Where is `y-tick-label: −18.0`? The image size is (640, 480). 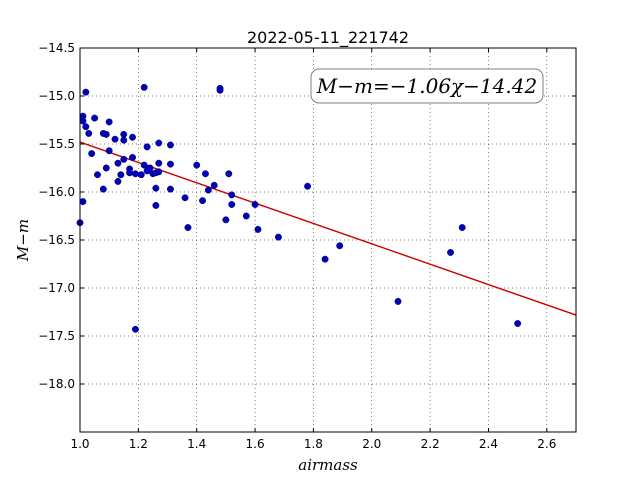
y-tick-label: −18.0 is located at coordinates (56, 384).